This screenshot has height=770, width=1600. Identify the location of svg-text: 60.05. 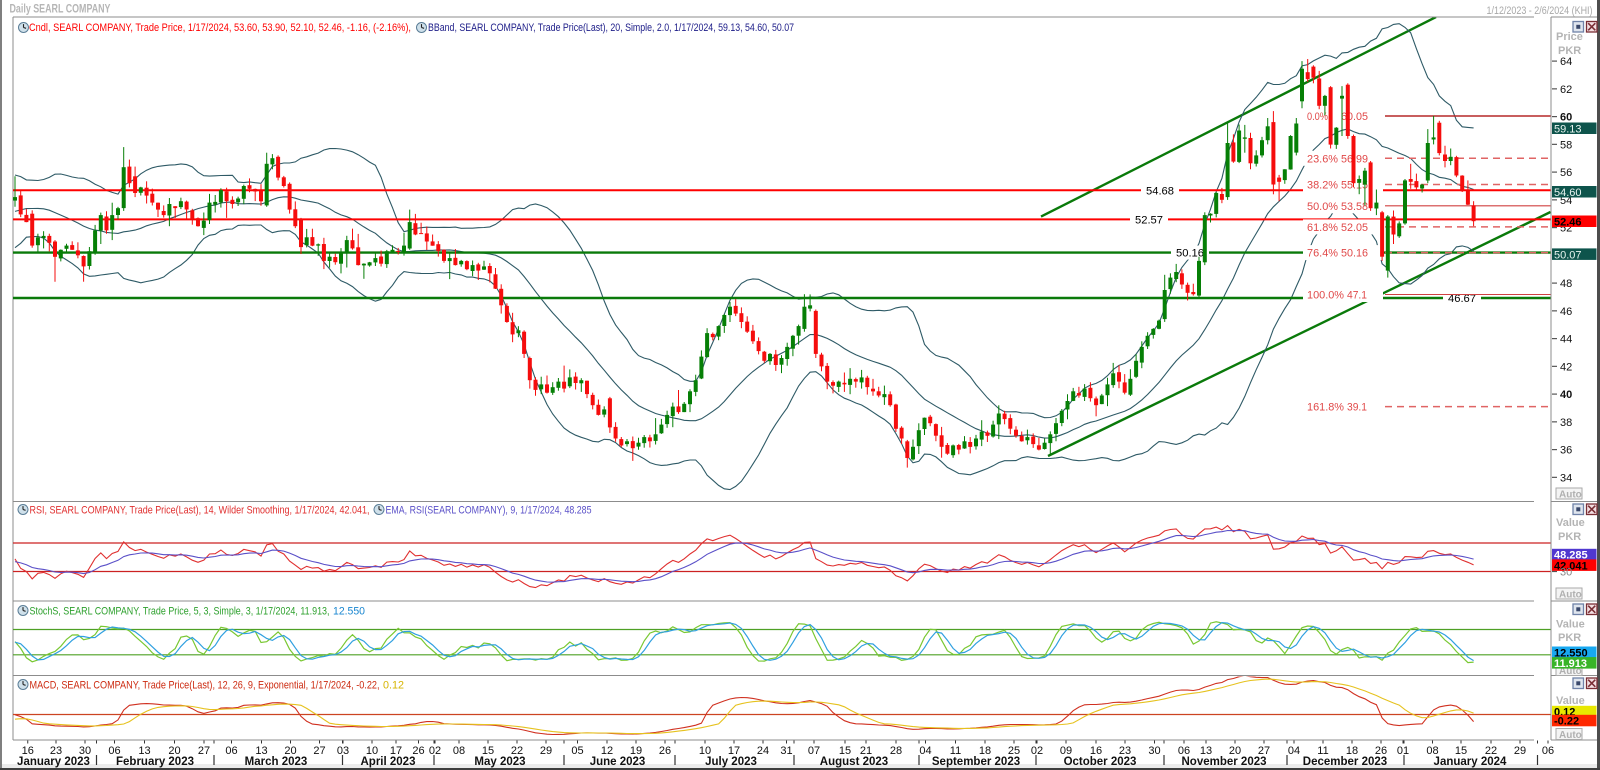
(1354, 117).